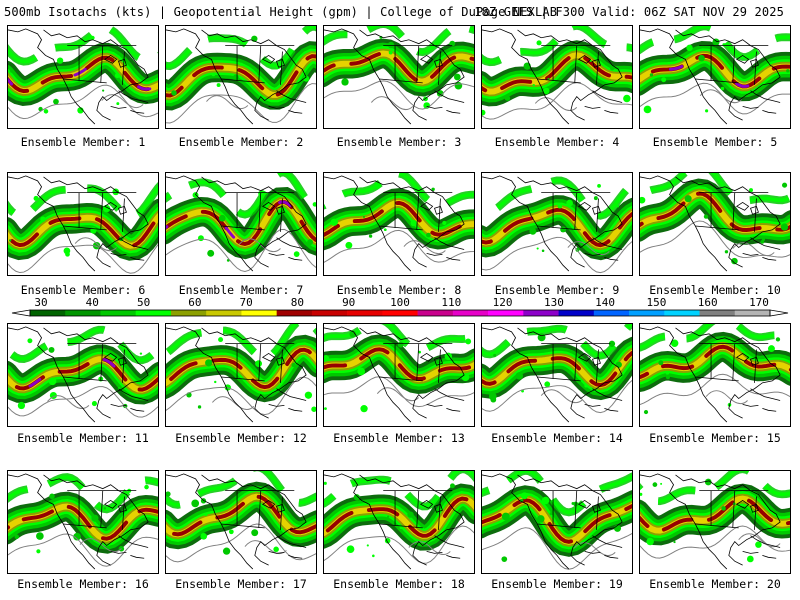  What do you see at coordinates (21, 313) in the screenshot?
I see `colorbar-min-arrow` at bounding box center [21, 313].